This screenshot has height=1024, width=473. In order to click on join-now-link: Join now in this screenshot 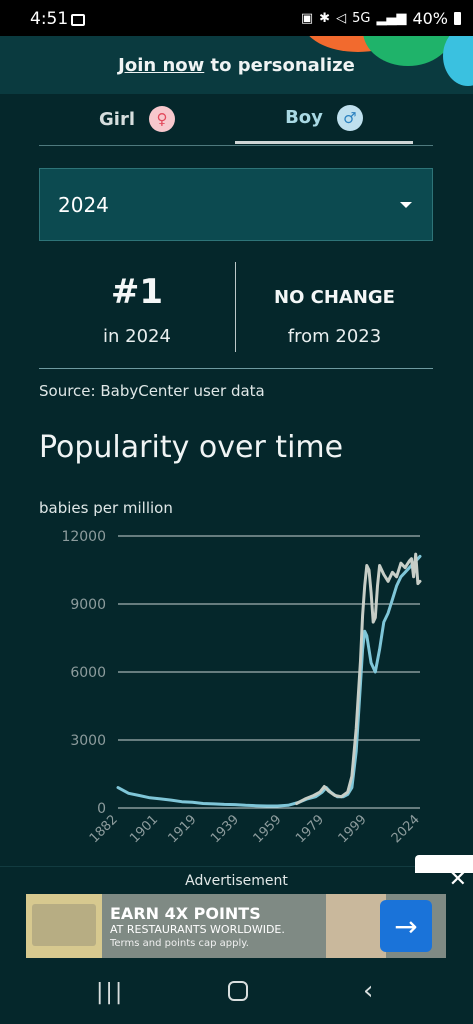, I will do `click(161, 65)`.